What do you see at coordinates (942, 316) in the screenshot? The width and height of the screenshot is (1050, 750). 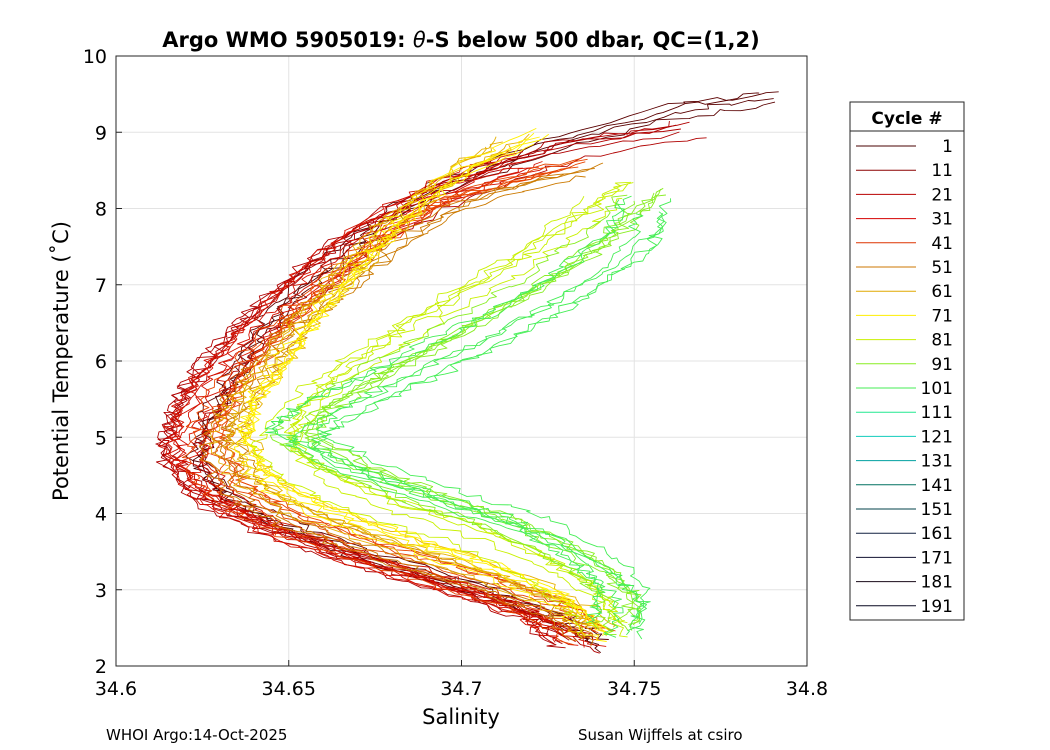 I see `legend-entry-label: 71` at bounding box center [942, 316].